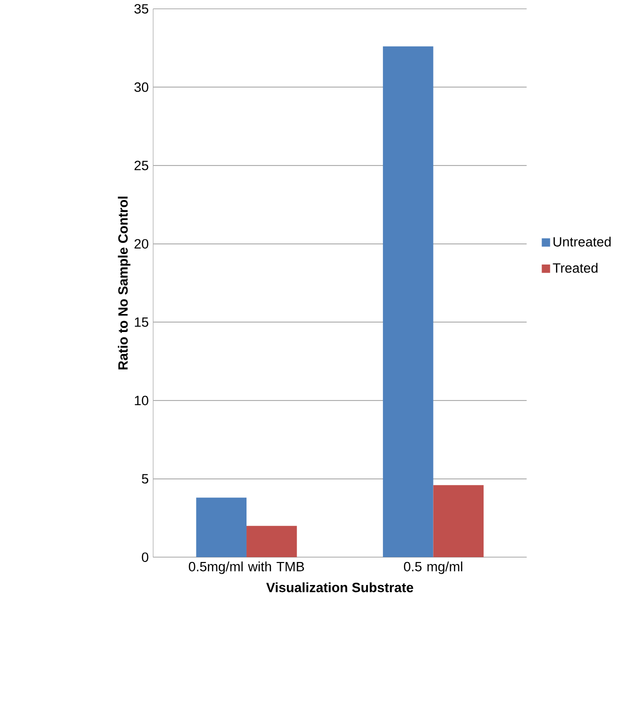  I want to click on y-tick-label: 25, so click(141, 165).